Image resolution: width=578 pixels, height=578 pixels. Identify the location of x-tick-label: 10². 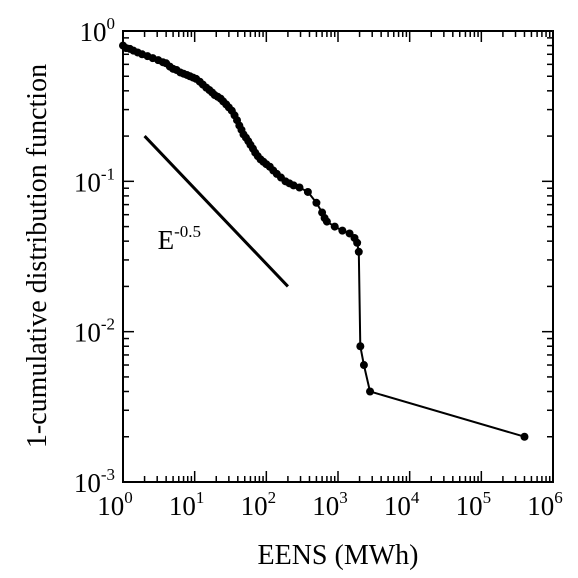
(259, 504).